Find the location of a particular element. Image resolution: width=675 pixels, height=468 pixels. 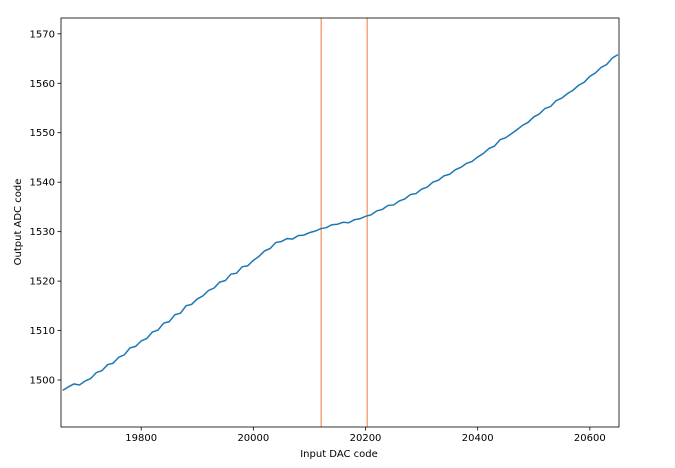

y-tick-label: 1530 is located at coordinates (42, 232).